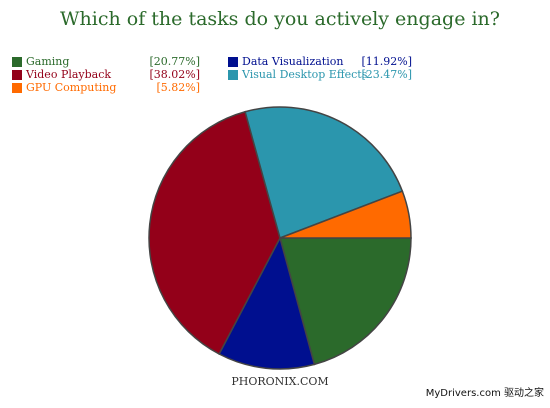 This screenshot has width=550, height=408. I want to click on source-label: PHORONIX.COM, so click(279, 381).